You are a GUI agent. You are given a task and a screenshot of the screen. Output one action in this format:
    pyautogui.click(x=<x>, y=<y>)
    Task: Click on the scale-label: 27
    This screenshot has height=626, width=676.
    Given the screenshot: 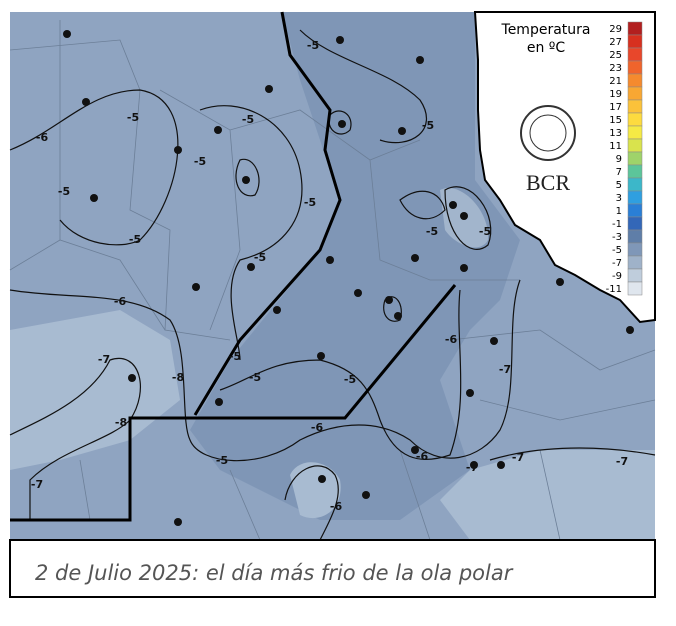 What is the action you would take?
    pyautogui.click(x=615, y=42)
    